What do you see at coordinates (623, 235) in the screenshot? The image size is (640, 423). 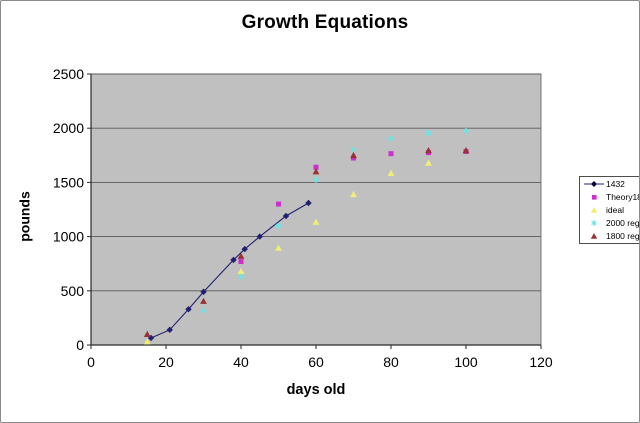 I see `legend-label: 1800 regress` at bounding box center [623, 235].